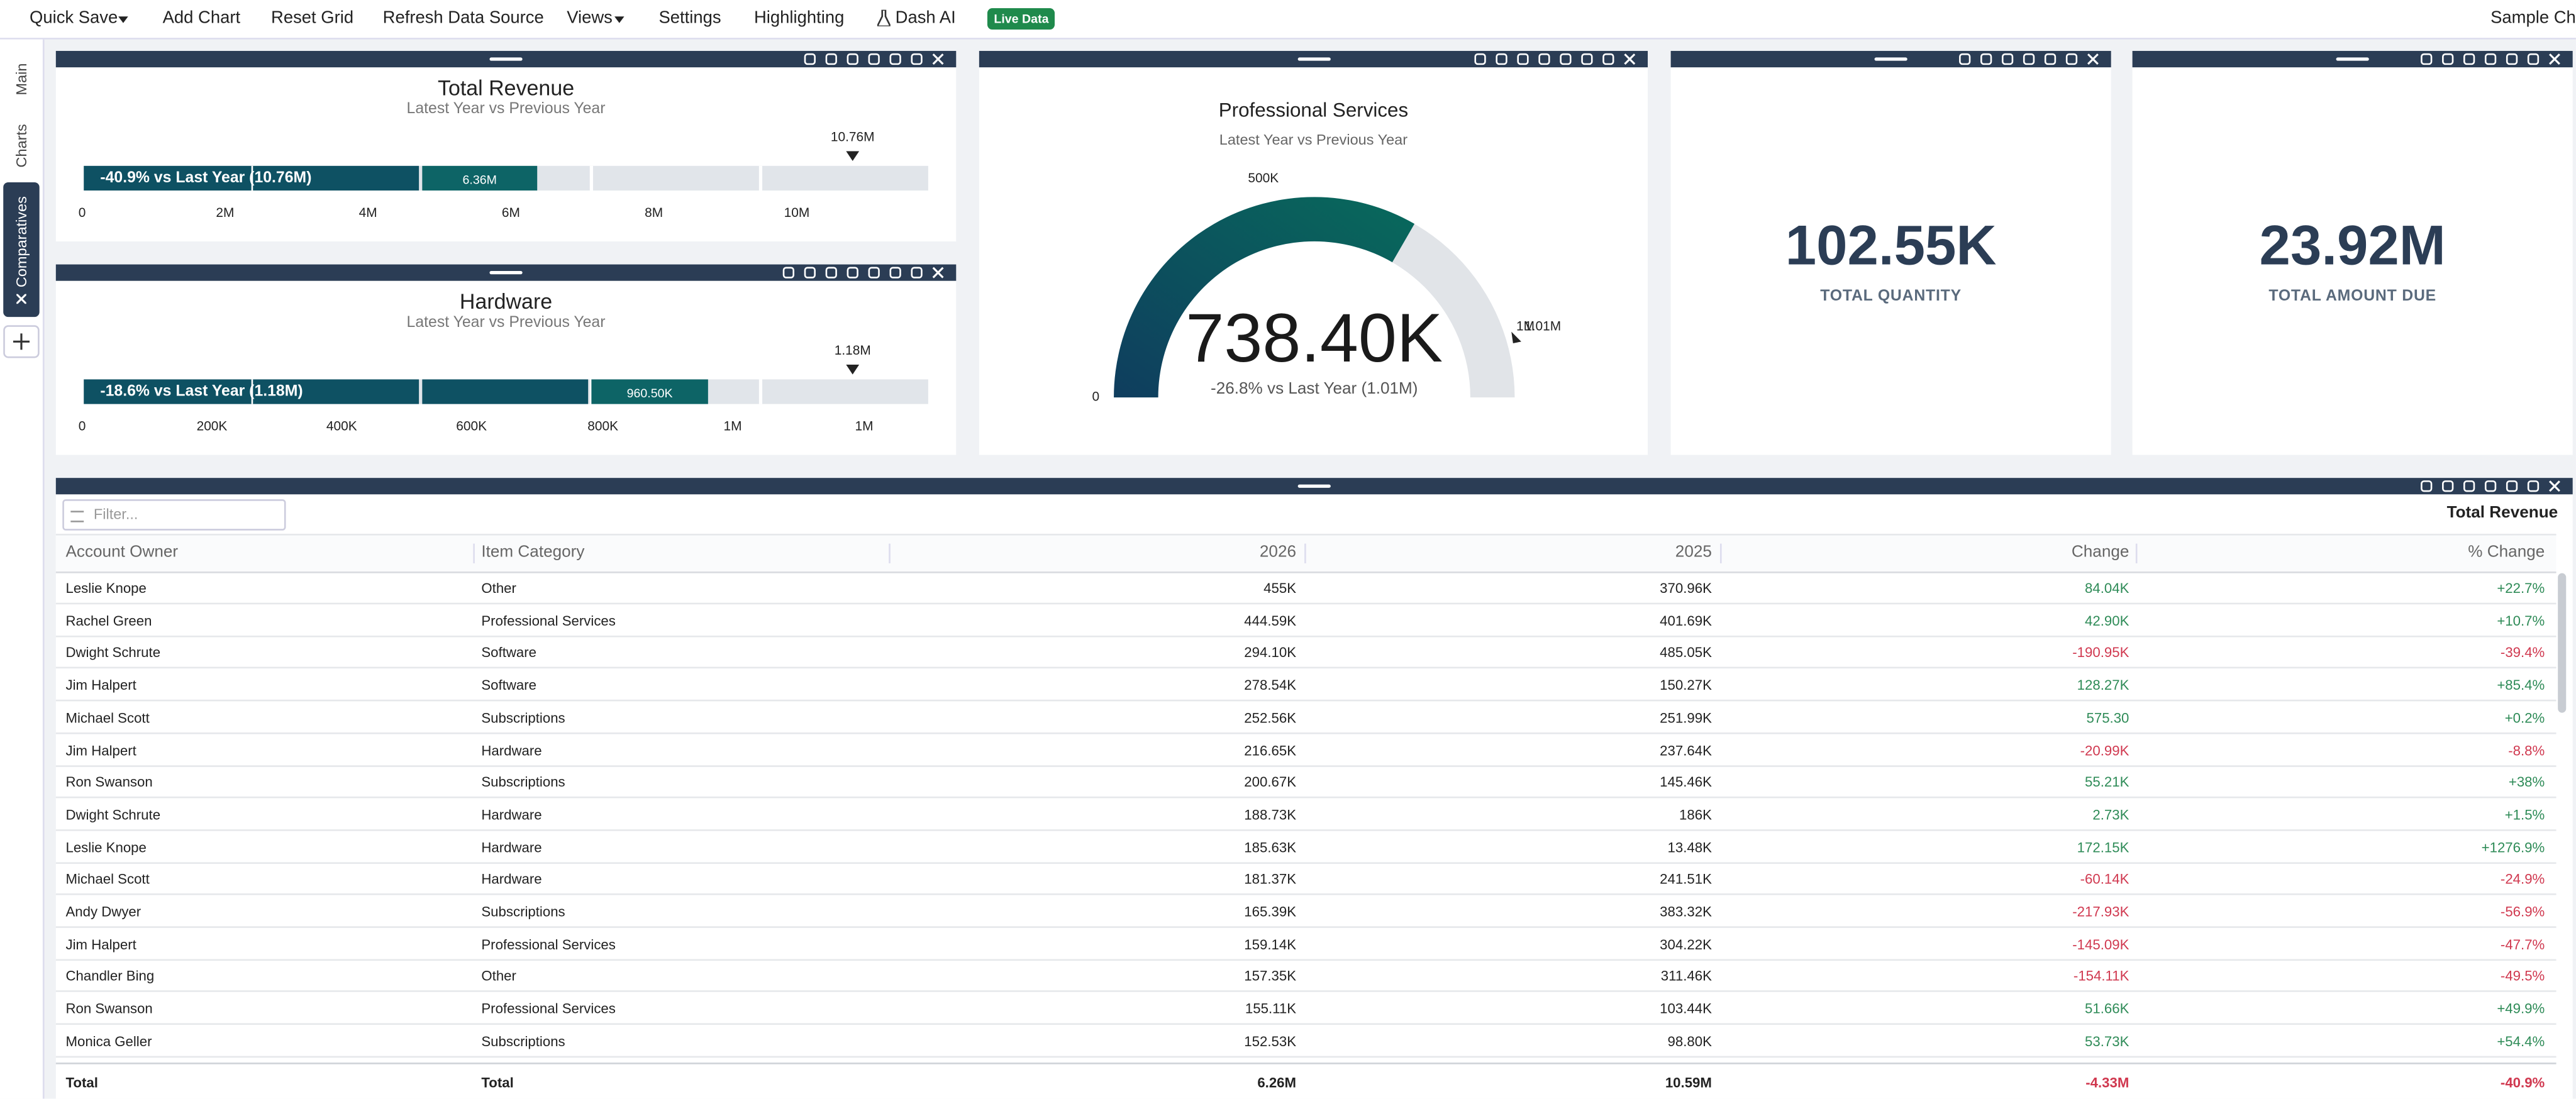 The height and width of the screenshot is (1099, 2576). Describe the element at coordinates (498, 588) in the screenshot. I see `table-cell: Other` at that location.